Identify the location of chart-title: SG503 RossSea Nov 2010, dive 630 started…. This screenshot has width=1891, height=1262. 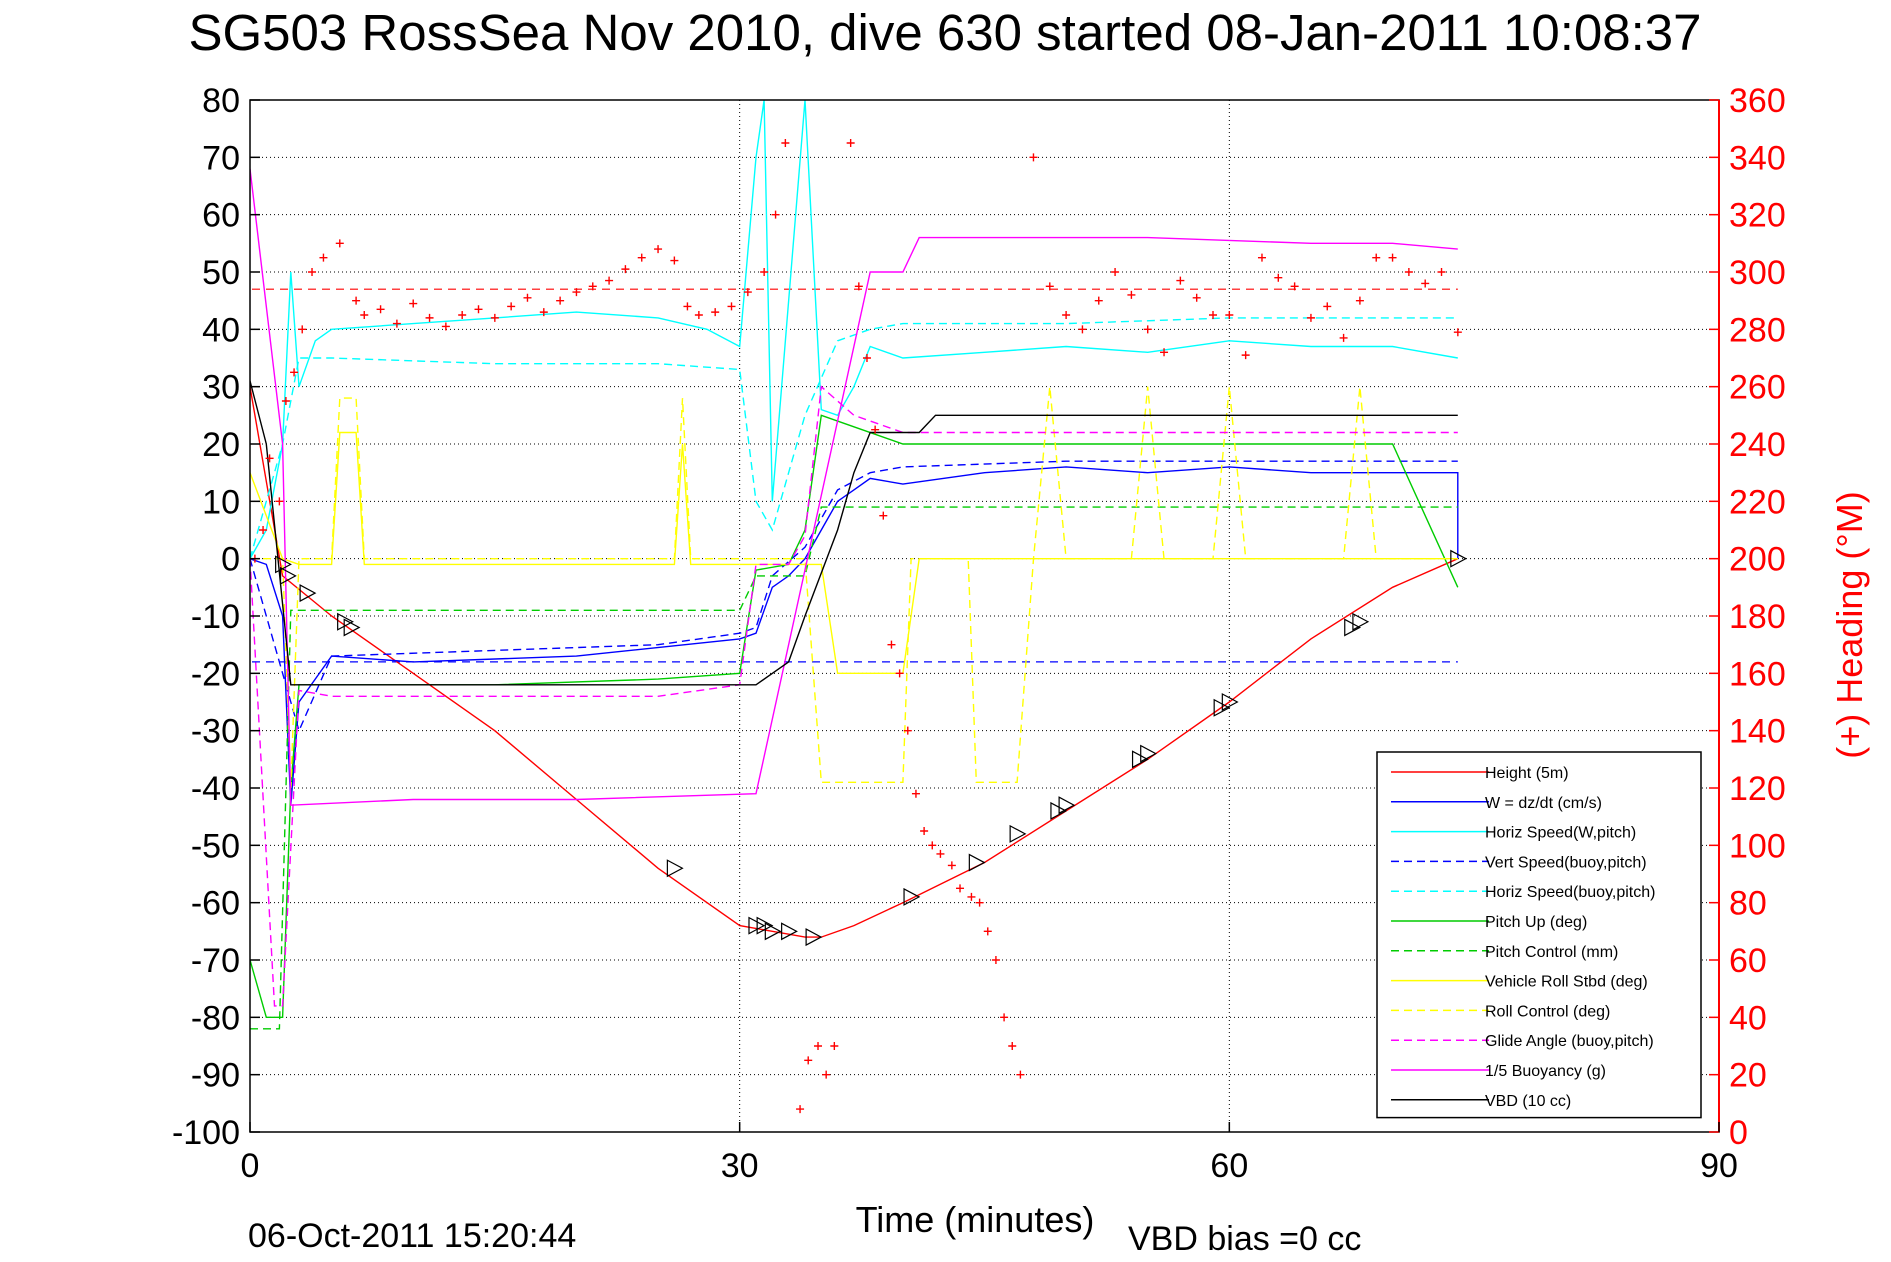
(944, 32).